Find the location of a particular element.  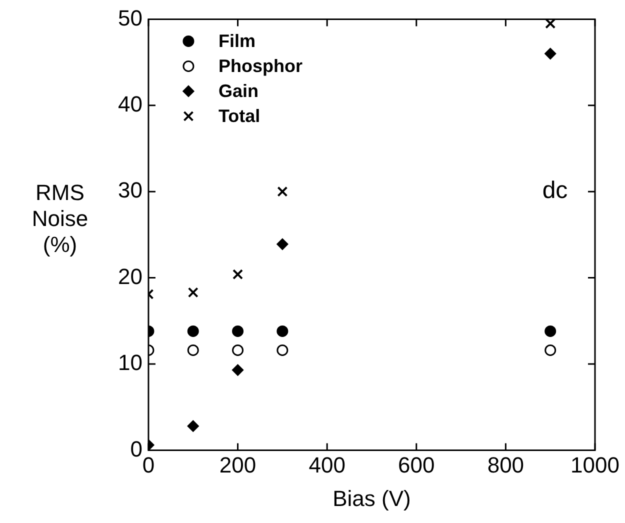

y-tick-label: 20 is located at coordinates (130, 276).